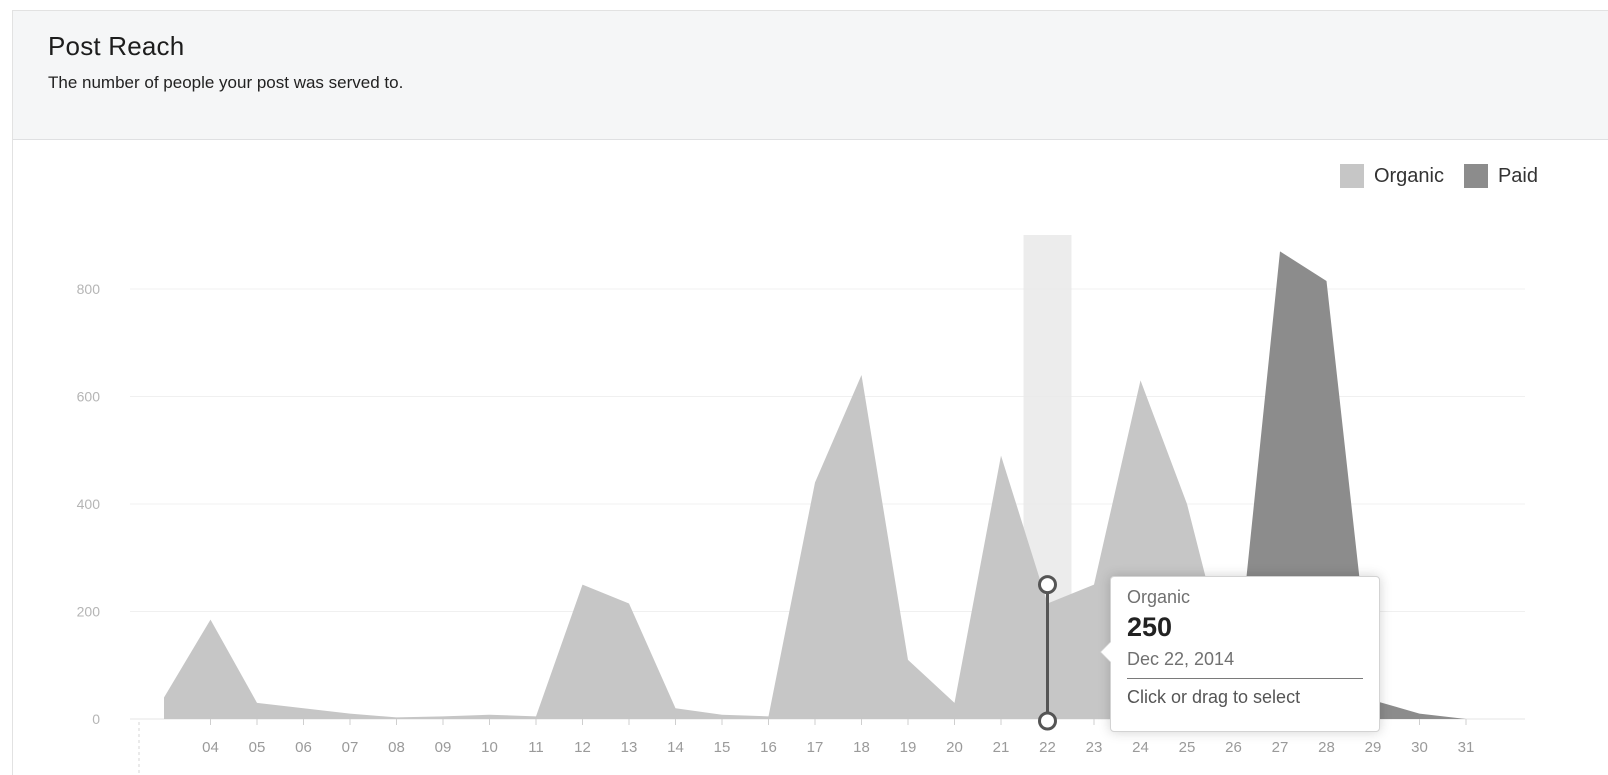 The width and height of the screenshot is (1608, 775). Describe the element at coordinates (1150, 627) in the screenshot. I see `tooltip-value: 250` at that location.